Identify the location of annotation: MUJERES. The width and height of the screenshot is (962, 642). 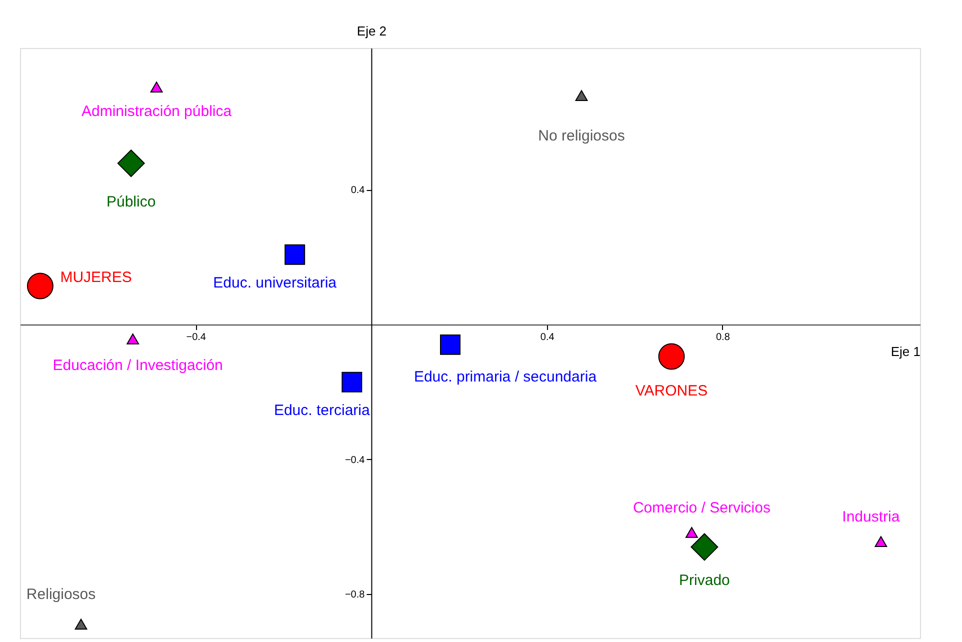
(96, 277).